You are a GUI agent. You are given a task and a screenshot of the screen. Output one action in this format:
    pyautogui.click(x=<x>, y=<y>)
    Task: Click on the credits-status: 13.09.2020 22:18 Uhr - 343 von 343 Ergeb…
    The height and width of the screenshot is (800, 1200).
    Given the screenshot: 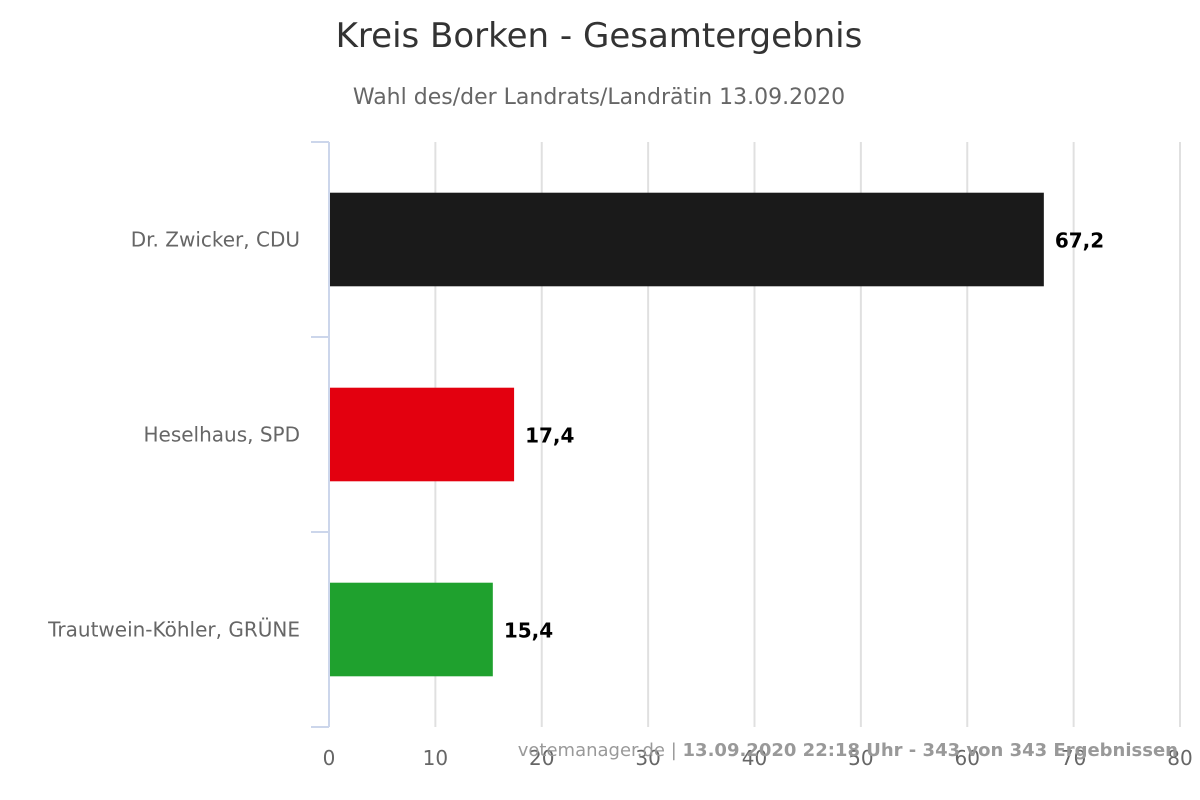 What is the action you would take?
    pyautogui.click(x=930, y=750)
    